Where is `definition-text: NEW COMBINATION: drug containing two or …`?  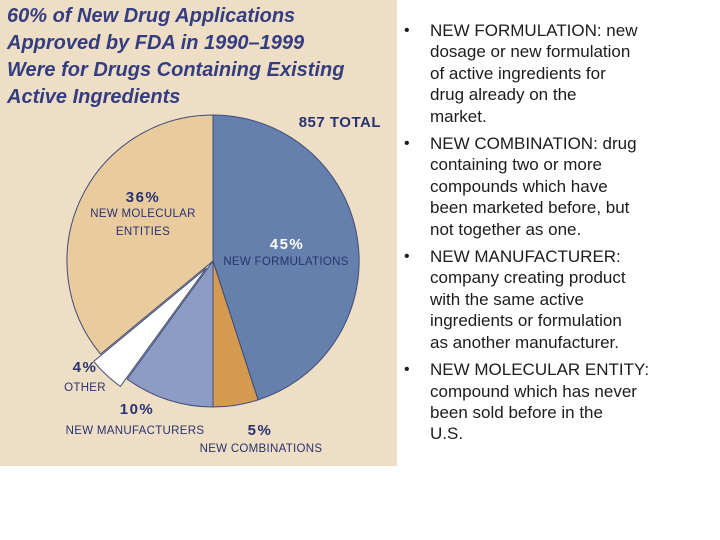 definition-text: NEW COMBINATION: drug containing two or … is located at coordinates (533, 186).